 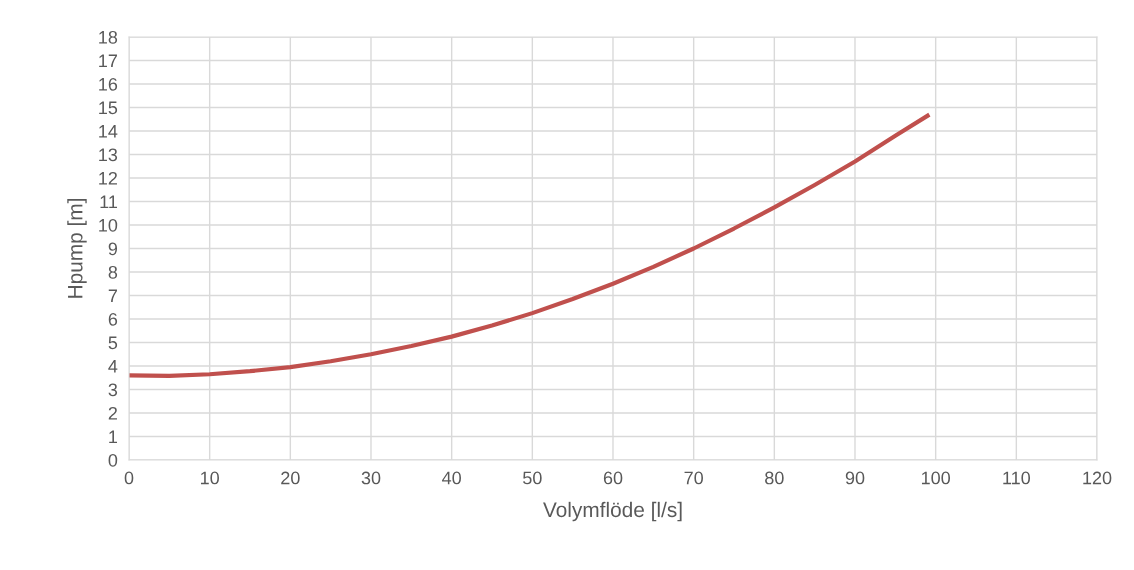 I want to click on y-tick-label: 2, so click(x=112, y=413).